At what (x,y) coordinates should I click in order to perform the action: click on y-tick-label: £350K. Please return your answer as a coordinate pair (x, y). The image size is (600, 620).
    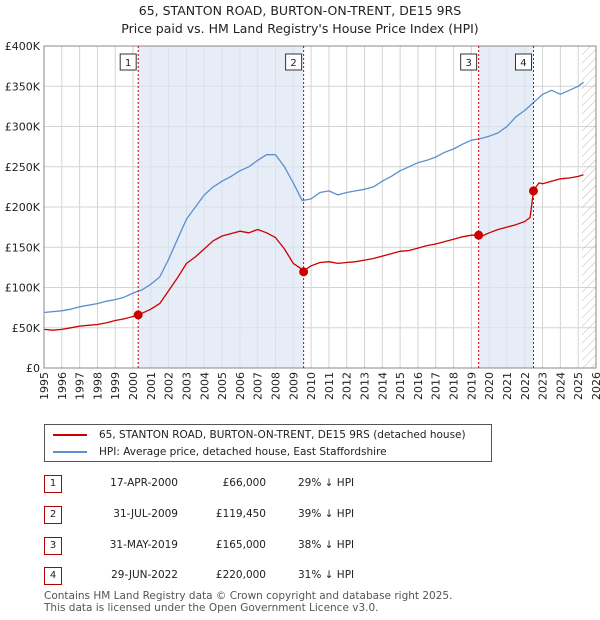
    Looking at the image, I should click on (23, 86).